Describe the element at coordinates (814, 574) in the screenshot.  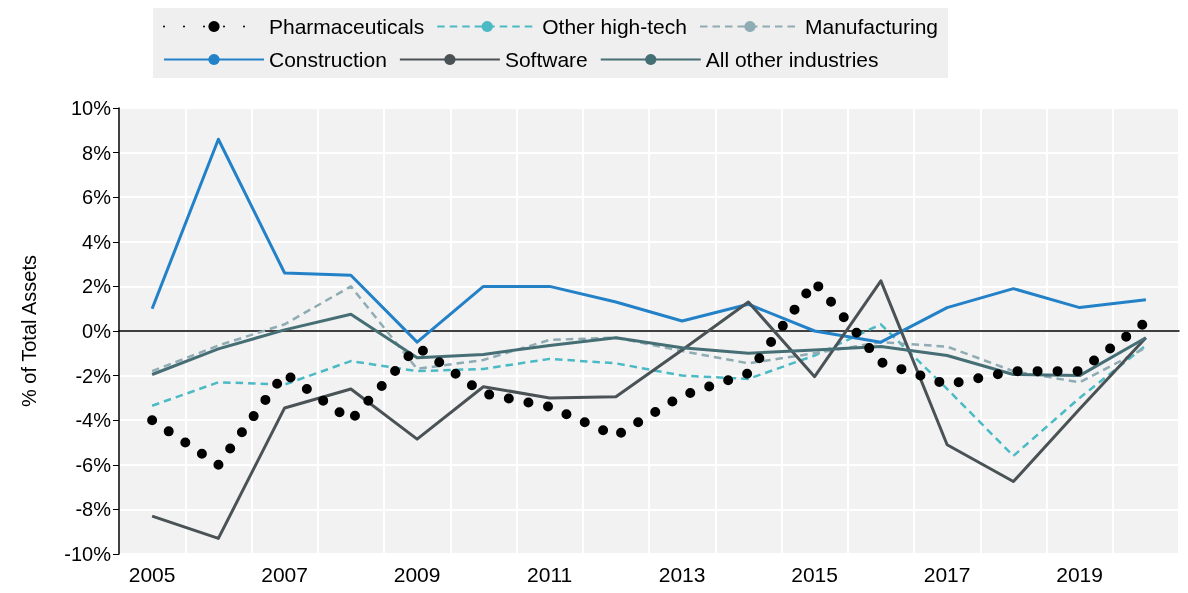
I see `x-tick-label: 2015` at that location.